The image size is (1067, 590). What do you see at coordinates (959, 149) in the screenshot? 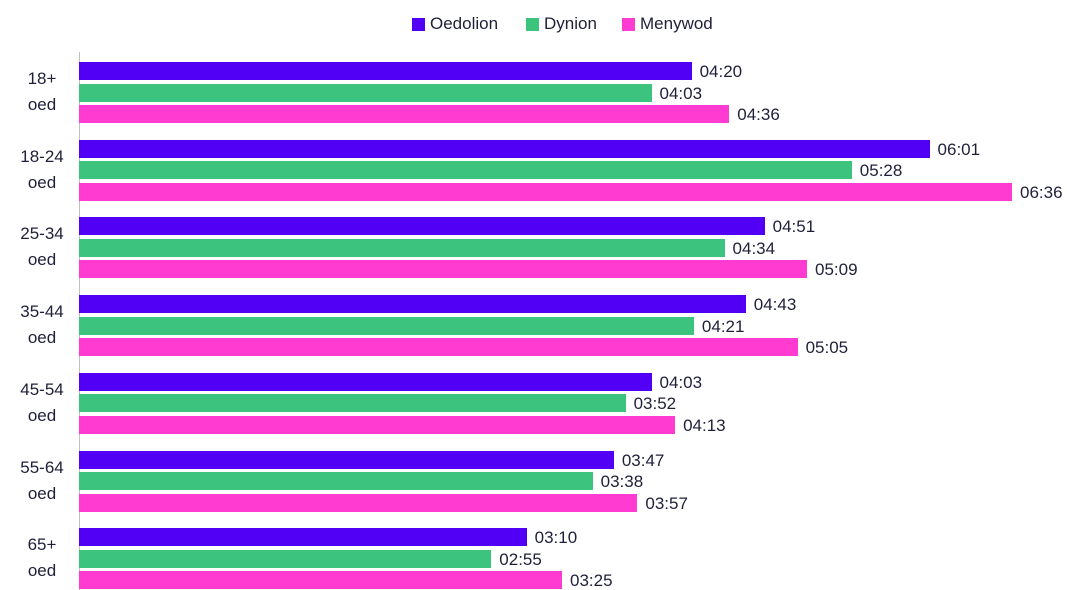
I see `value-label: 06:01` at bounding box center [959, 149].